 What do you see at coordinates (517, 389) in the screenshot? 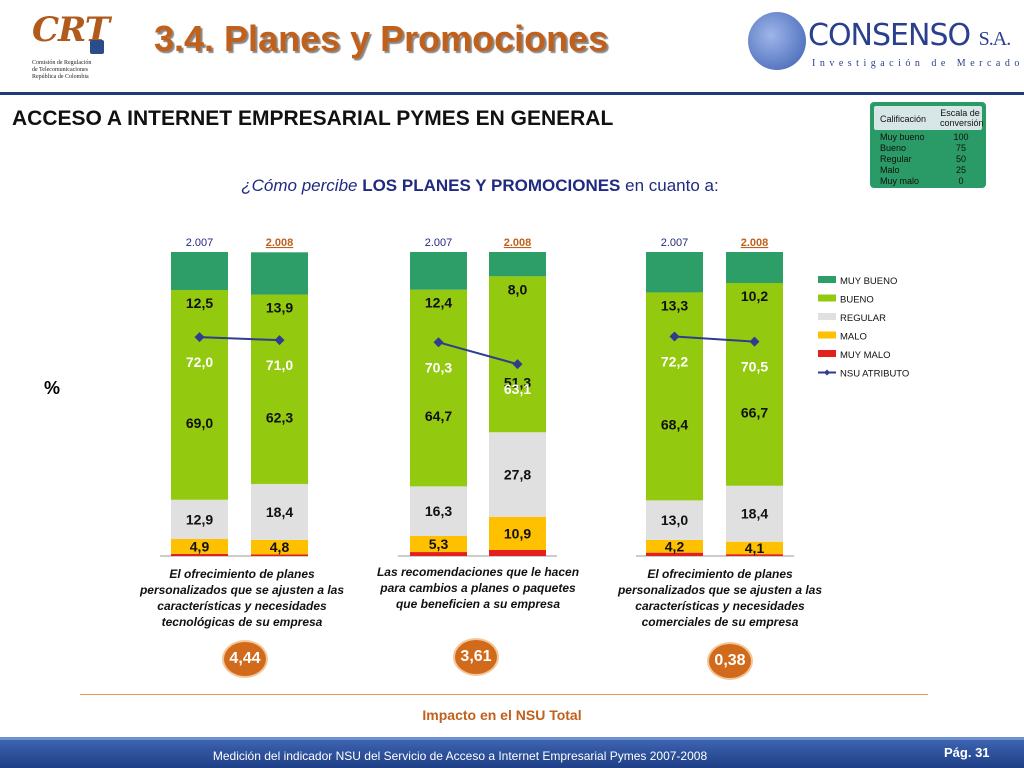
I see `nsu-data-label: 63,1` at bounding box center [517, 389].